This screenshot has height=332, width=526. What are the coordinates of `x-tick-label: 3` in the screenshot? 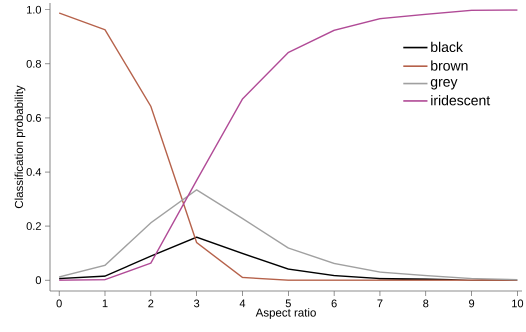 It's located at (197, 304).